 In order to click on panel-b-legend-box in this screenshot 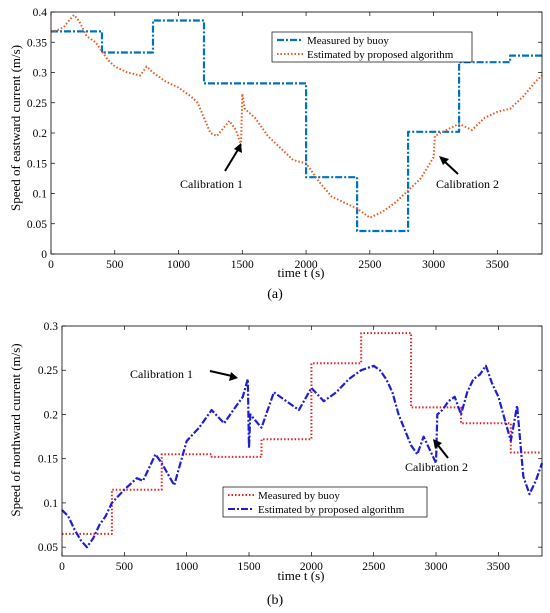, I will do `click(325, 502)`.